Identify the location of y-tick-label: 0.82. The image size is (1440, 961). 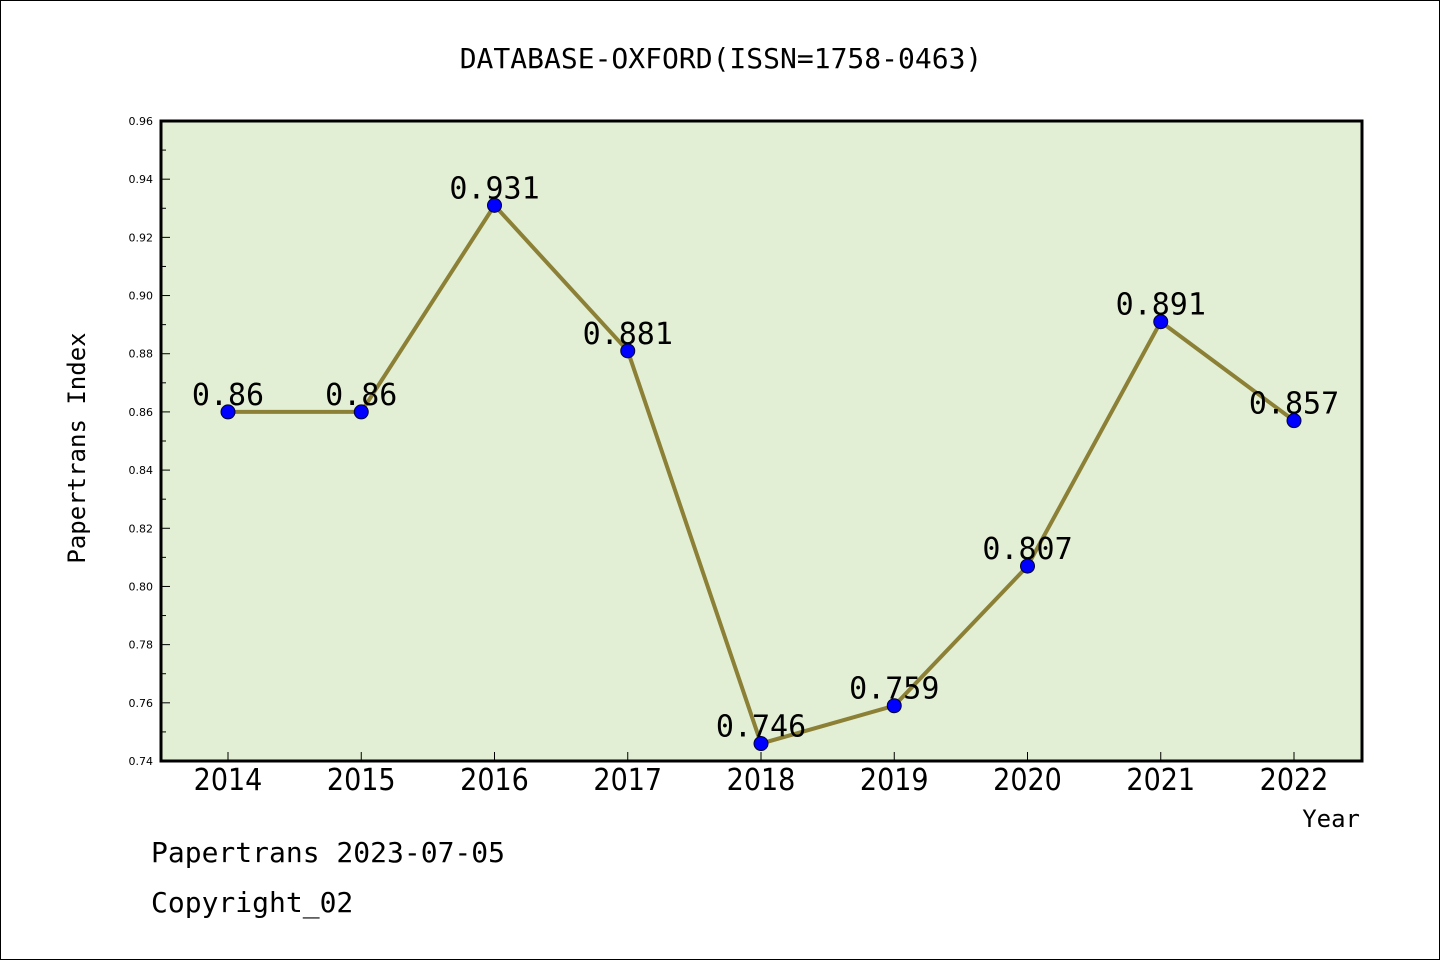
(141, 528).